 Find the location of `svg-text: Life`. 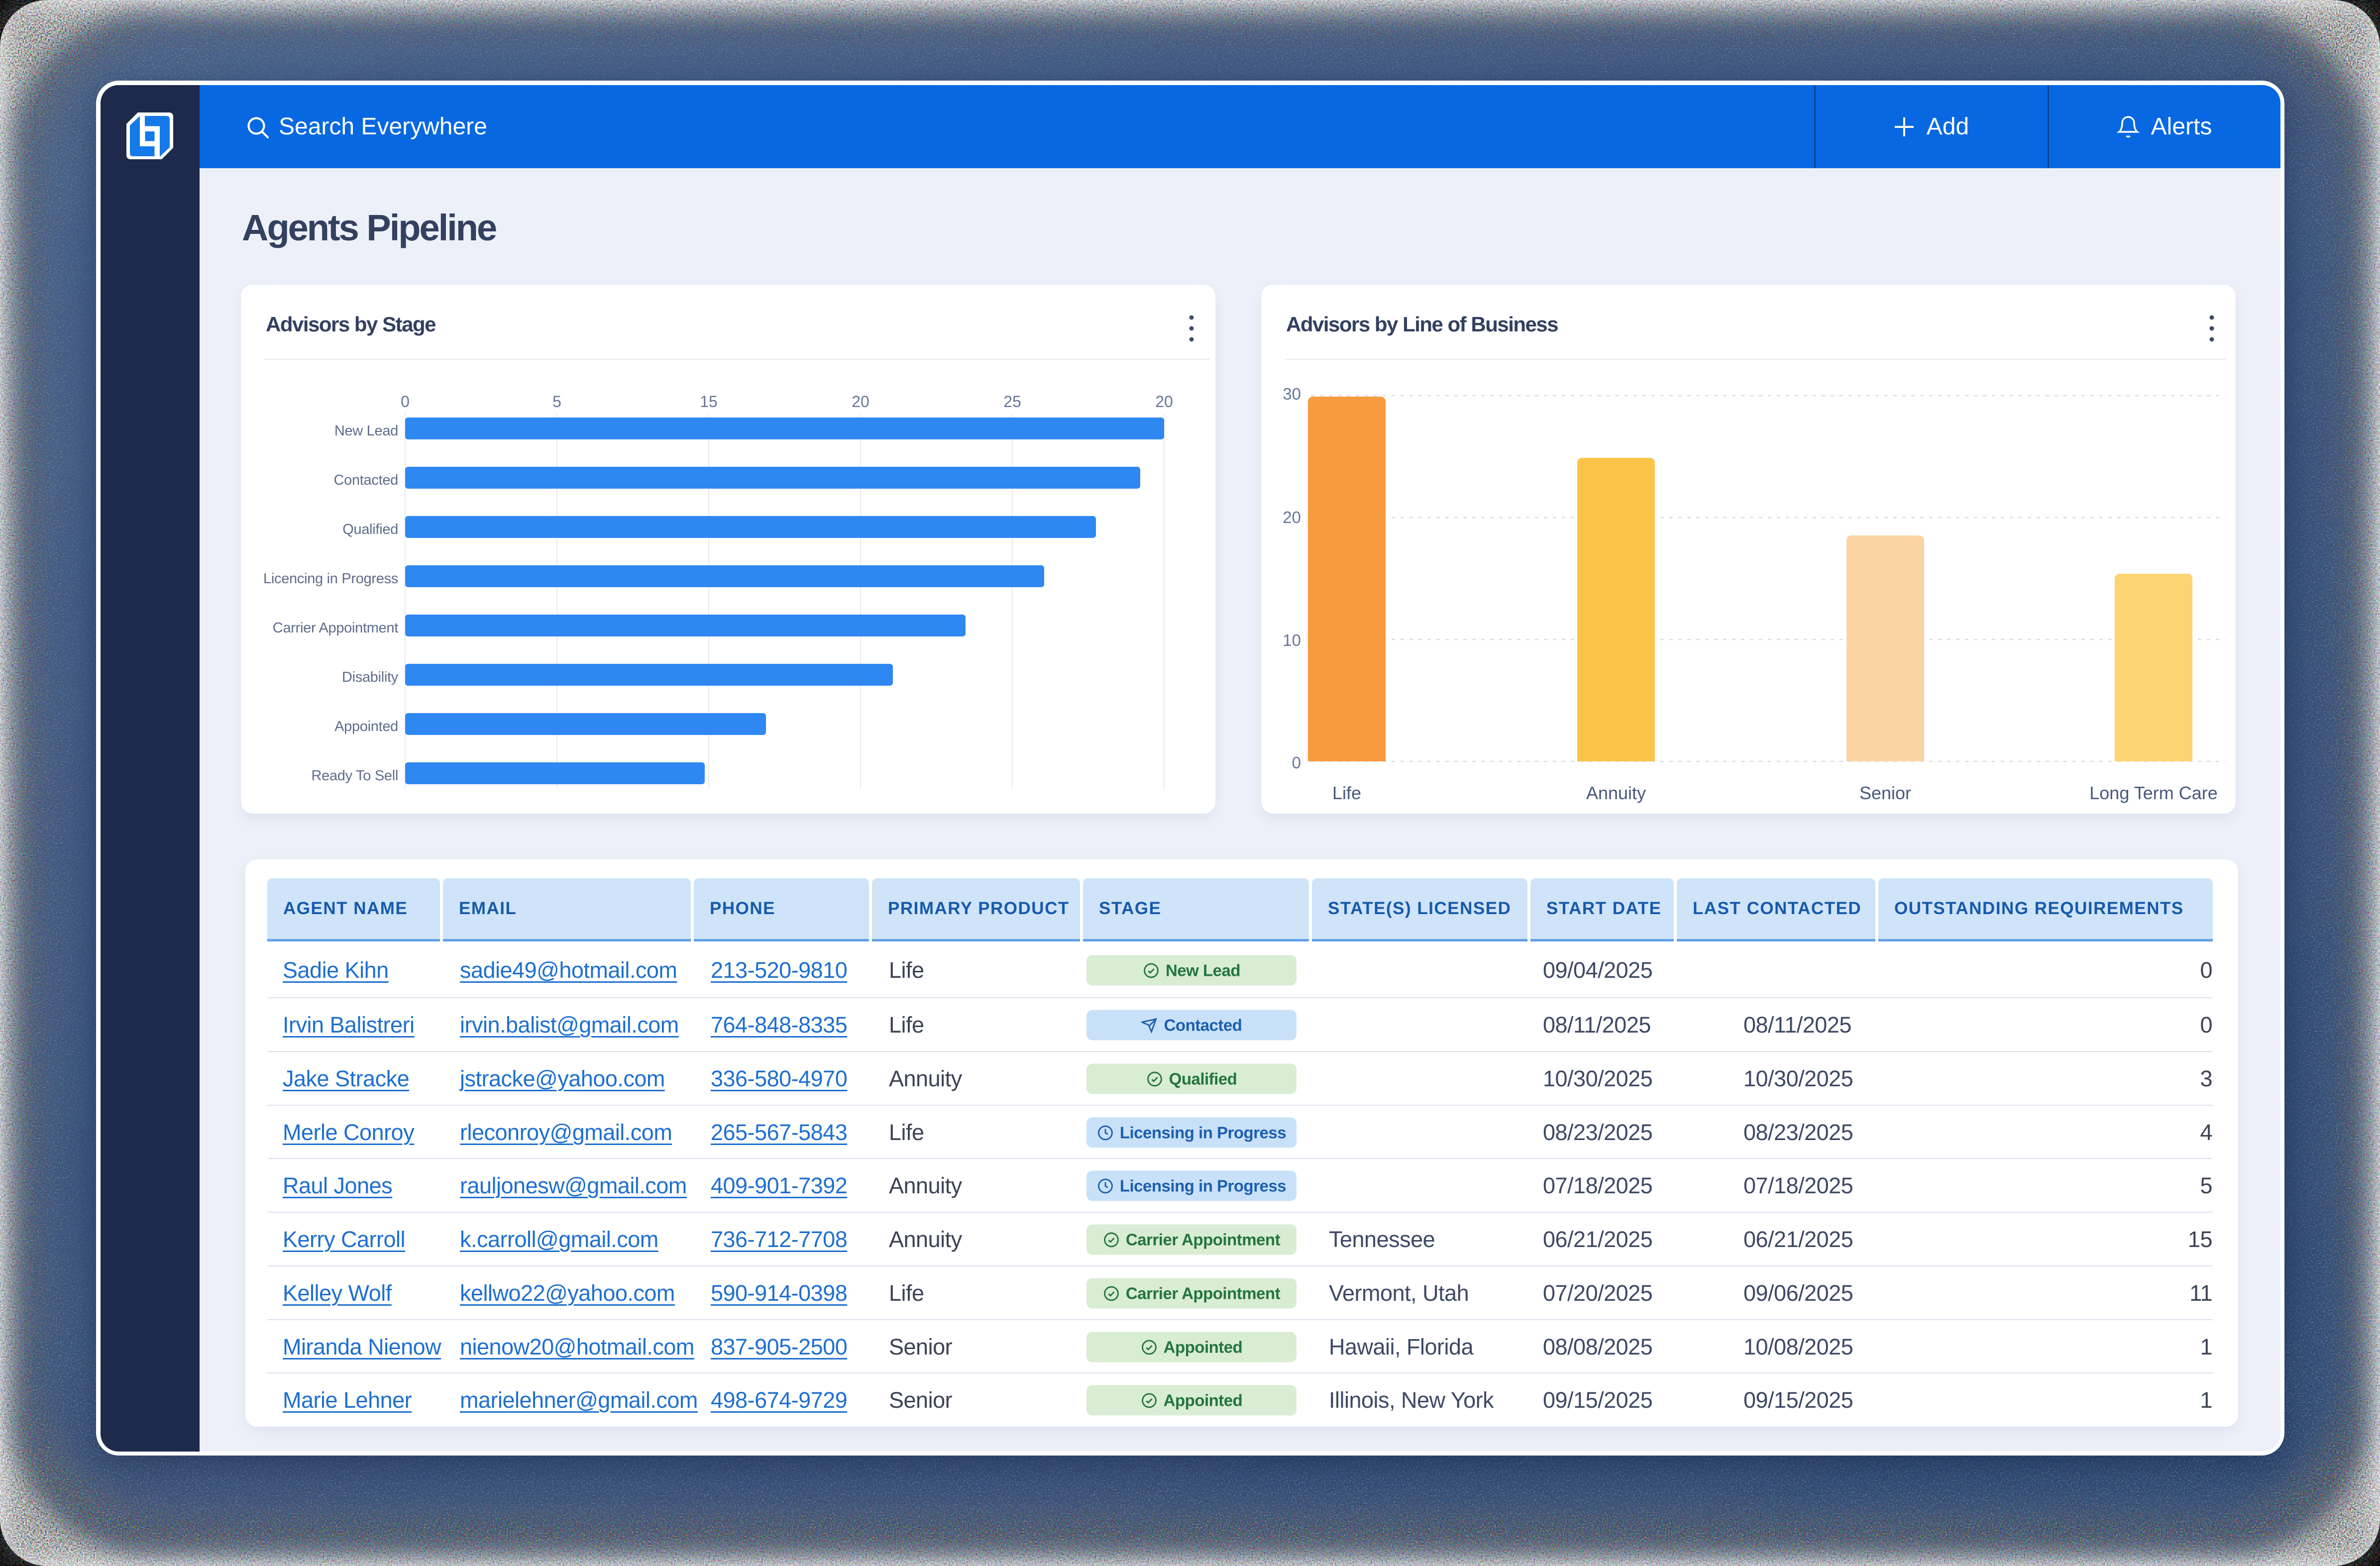

svg-text: Life is located at coordinates (1347, 793).